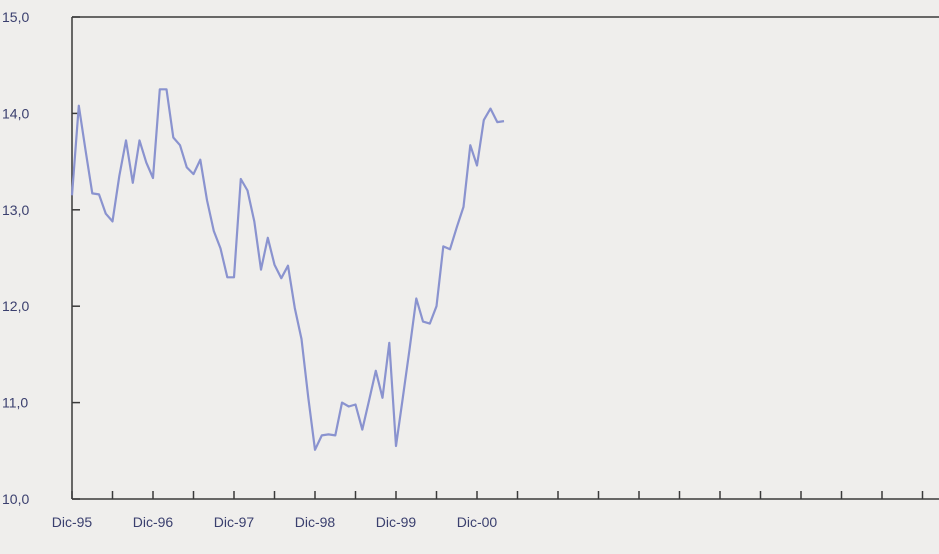  What do you see at coordinates (488, 510) in the screenshot?
I see `x-axis-ticks: Dic-95 Dic-96 Dic-97 Dic-98 Dic-99 Dic-00` at bounding box center [488, 510].